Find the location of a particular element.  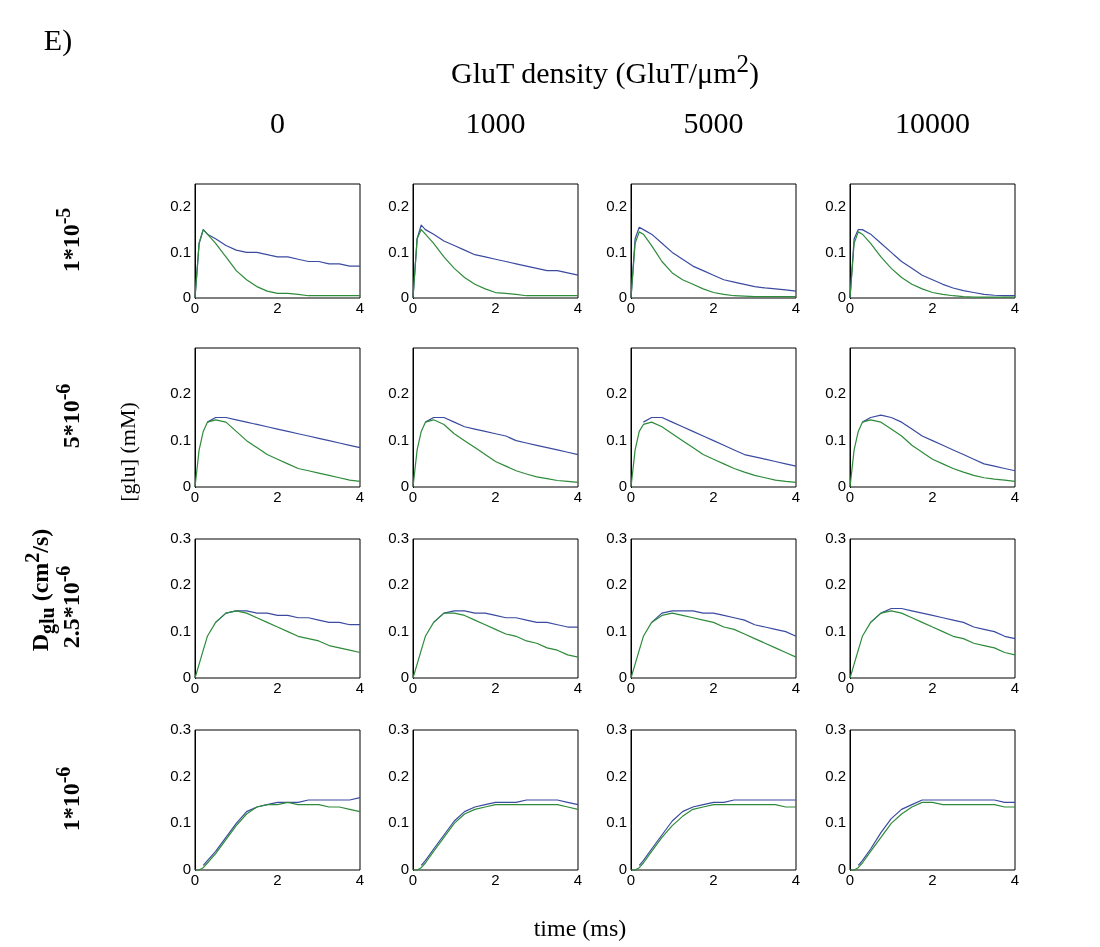

text: [glu] (mM) is located at coordinates (128, 452).